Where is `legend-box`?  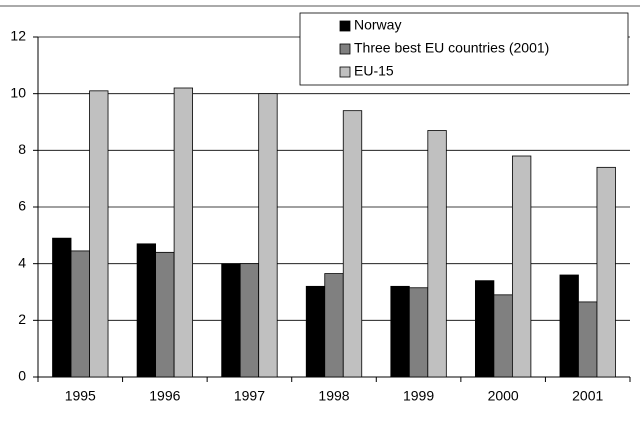 legend-box is located at coordinates (464, 49).